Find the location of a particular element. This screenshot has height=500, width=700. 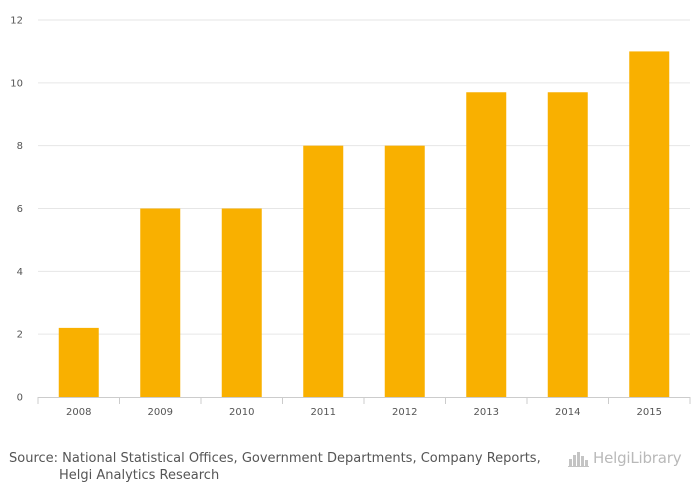

library-icon is located at coordinates (578, 459).